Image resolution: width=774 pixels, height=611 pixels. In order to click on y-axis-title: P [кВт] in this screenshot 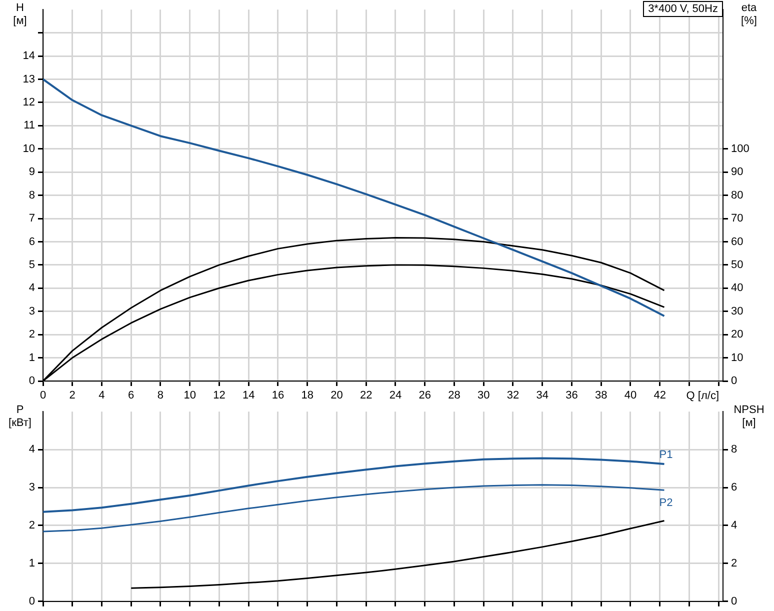, I will do `click(20, 417)`.